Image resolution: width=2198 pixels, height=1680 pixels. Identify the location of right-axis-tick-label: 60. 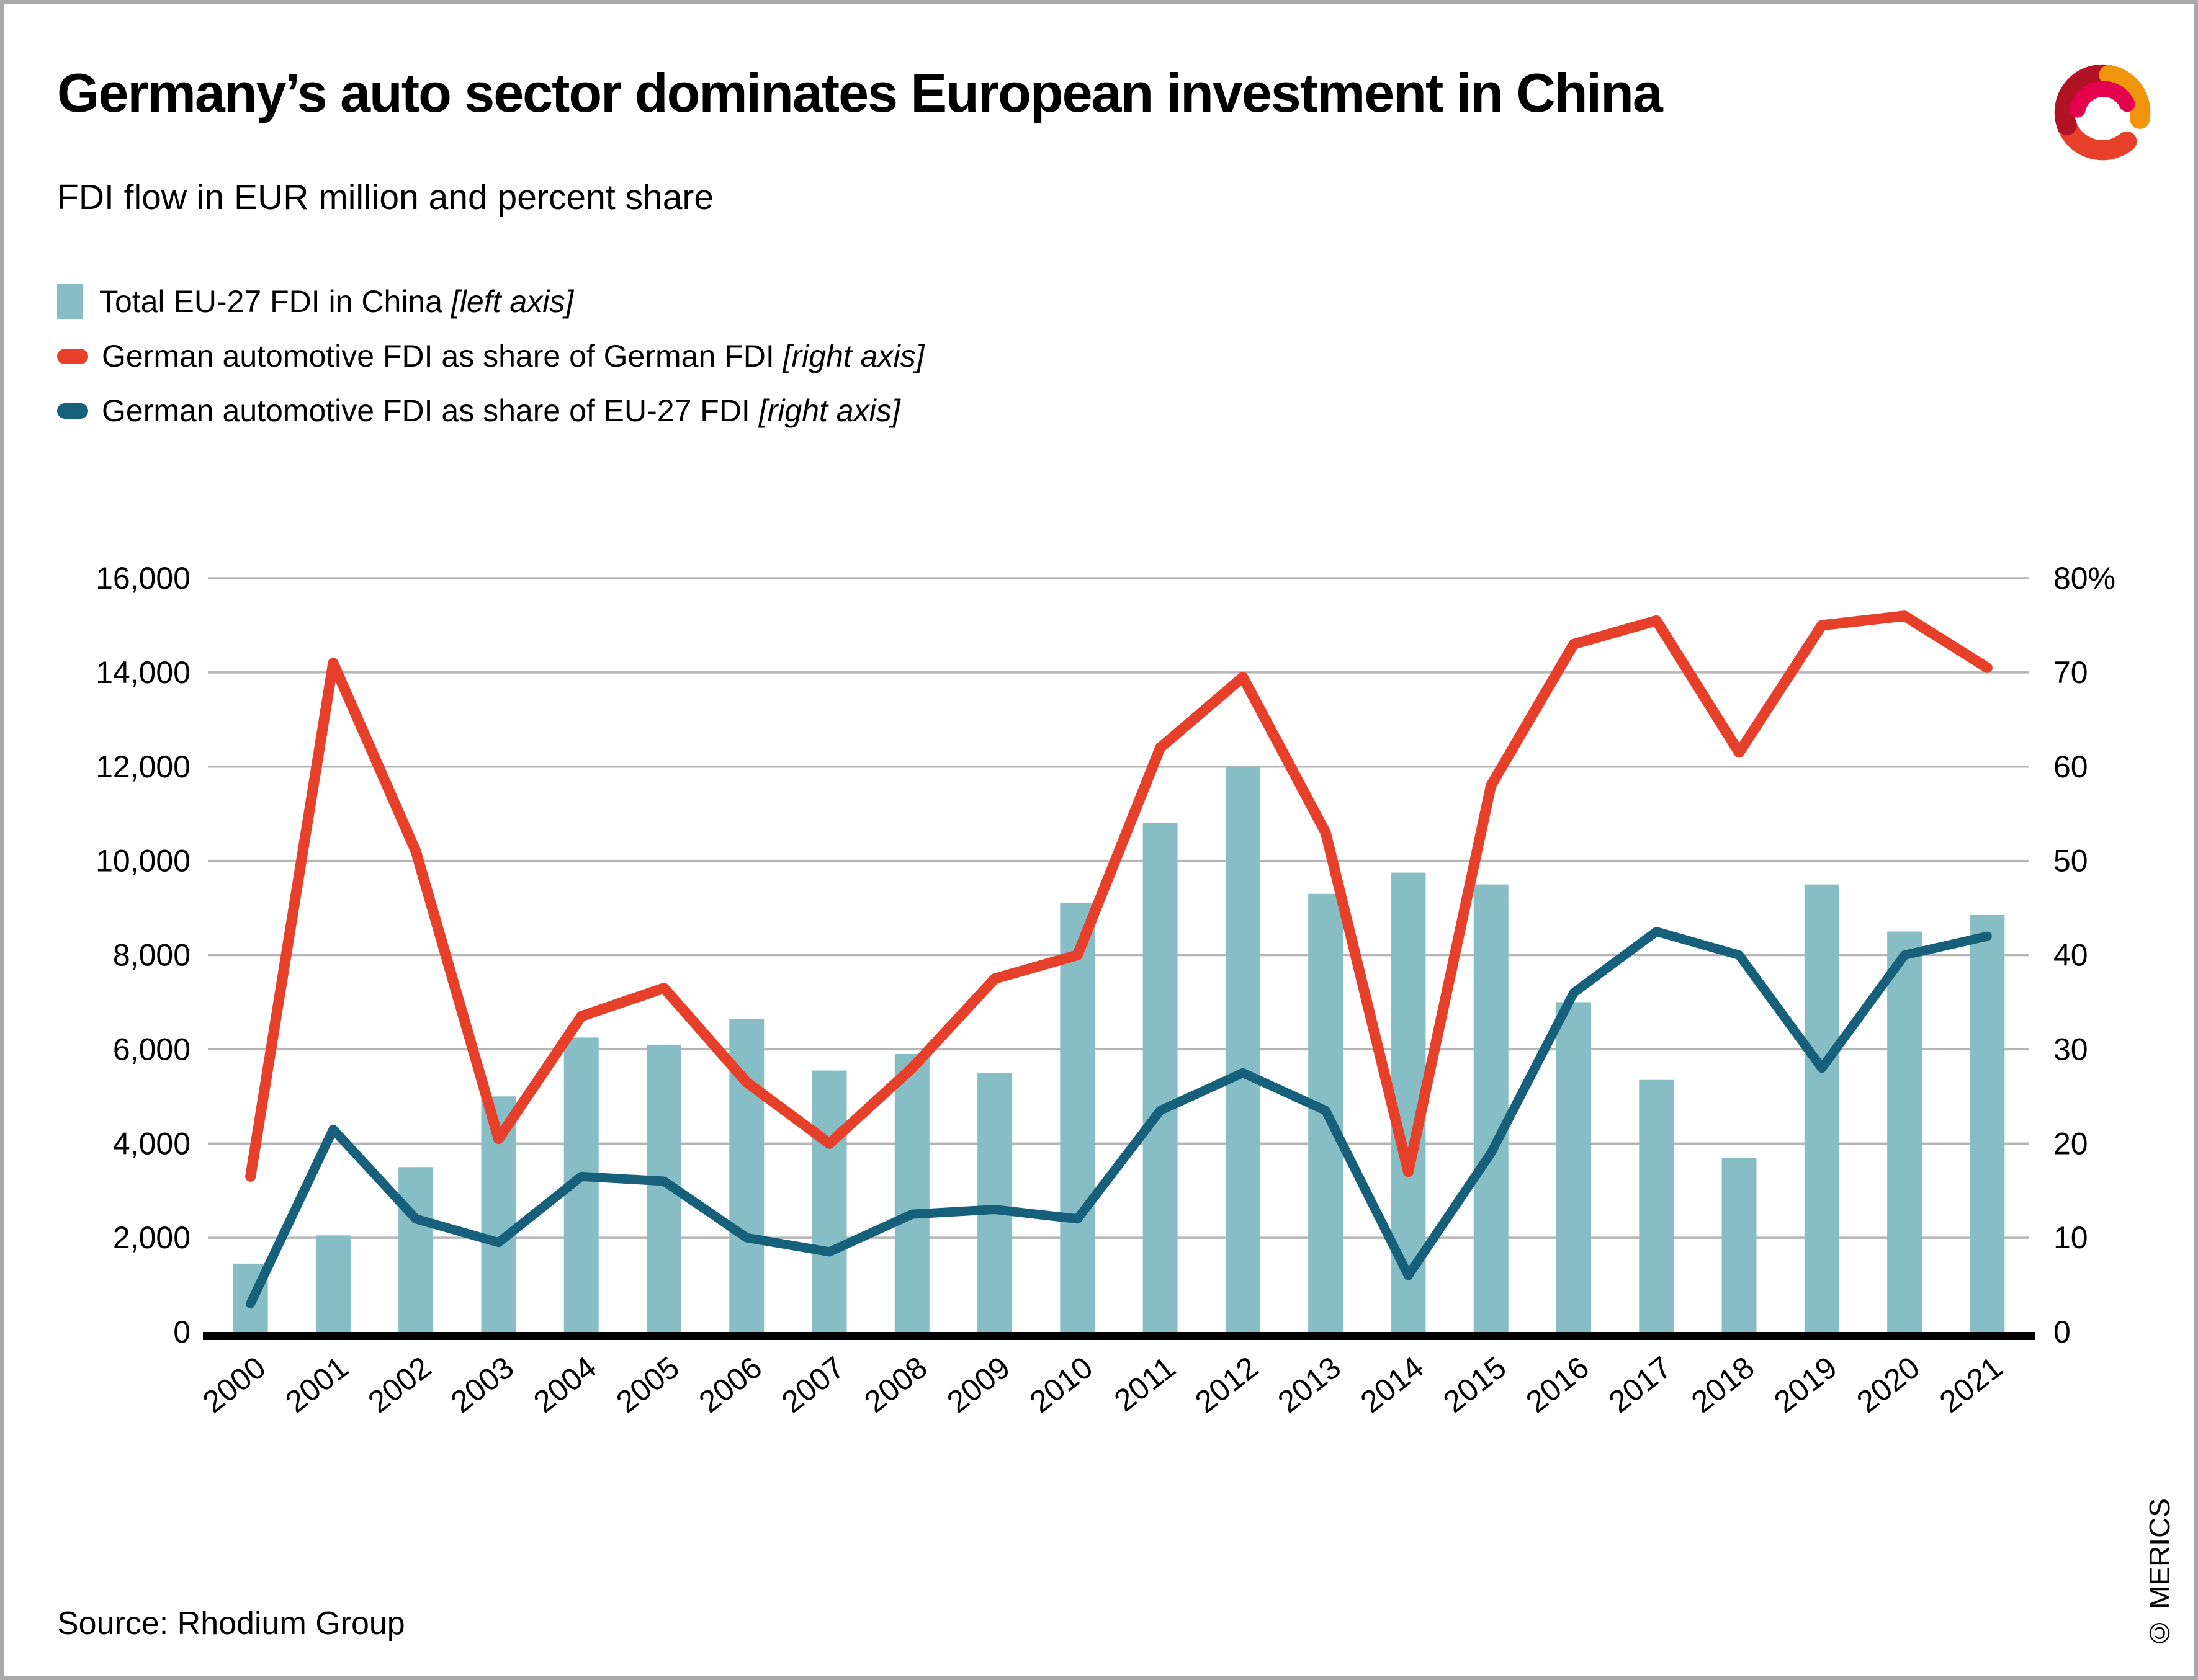
(2070, 766).